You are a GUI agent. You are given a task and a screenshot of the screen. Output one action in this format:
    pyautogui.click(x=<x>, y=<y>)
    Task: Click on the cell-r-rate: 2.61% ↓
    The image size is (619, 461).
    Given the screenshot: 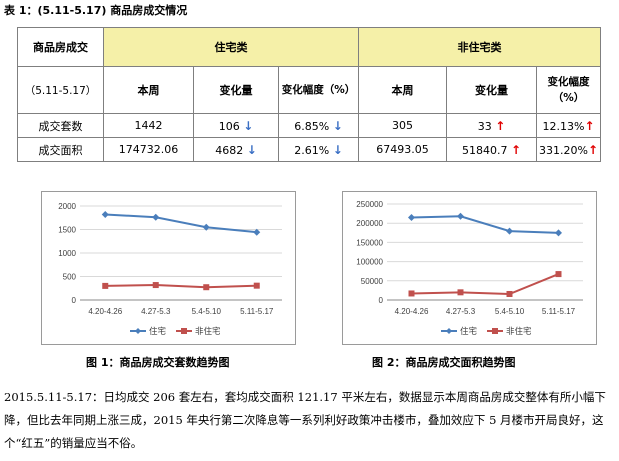 What is the action you would take?
    pyautogui.click(x=318, y=149)
    